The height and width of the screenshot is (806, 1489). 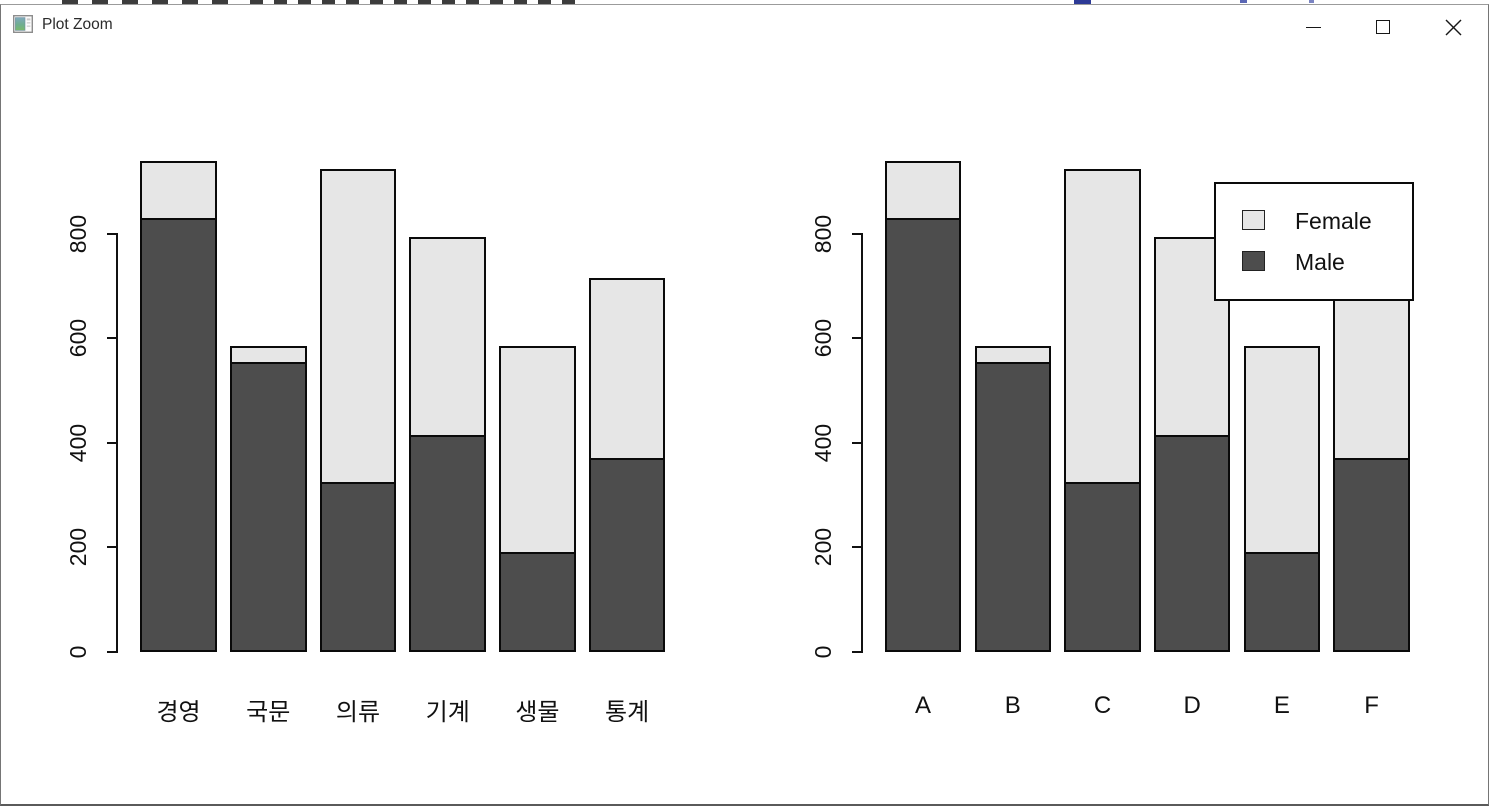 I want to click on close-button, so click(x=1453, y=27).